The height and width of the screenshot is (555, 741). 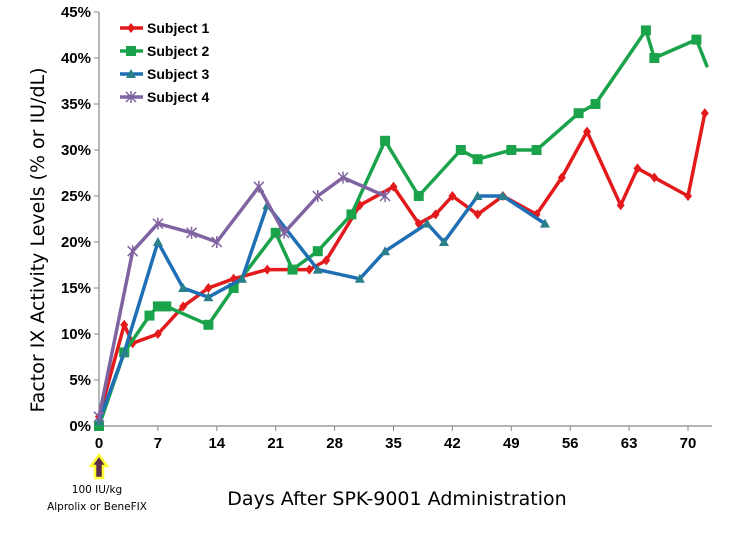 I want to click on x-tick-label: 0, so click(x=99, y=443).